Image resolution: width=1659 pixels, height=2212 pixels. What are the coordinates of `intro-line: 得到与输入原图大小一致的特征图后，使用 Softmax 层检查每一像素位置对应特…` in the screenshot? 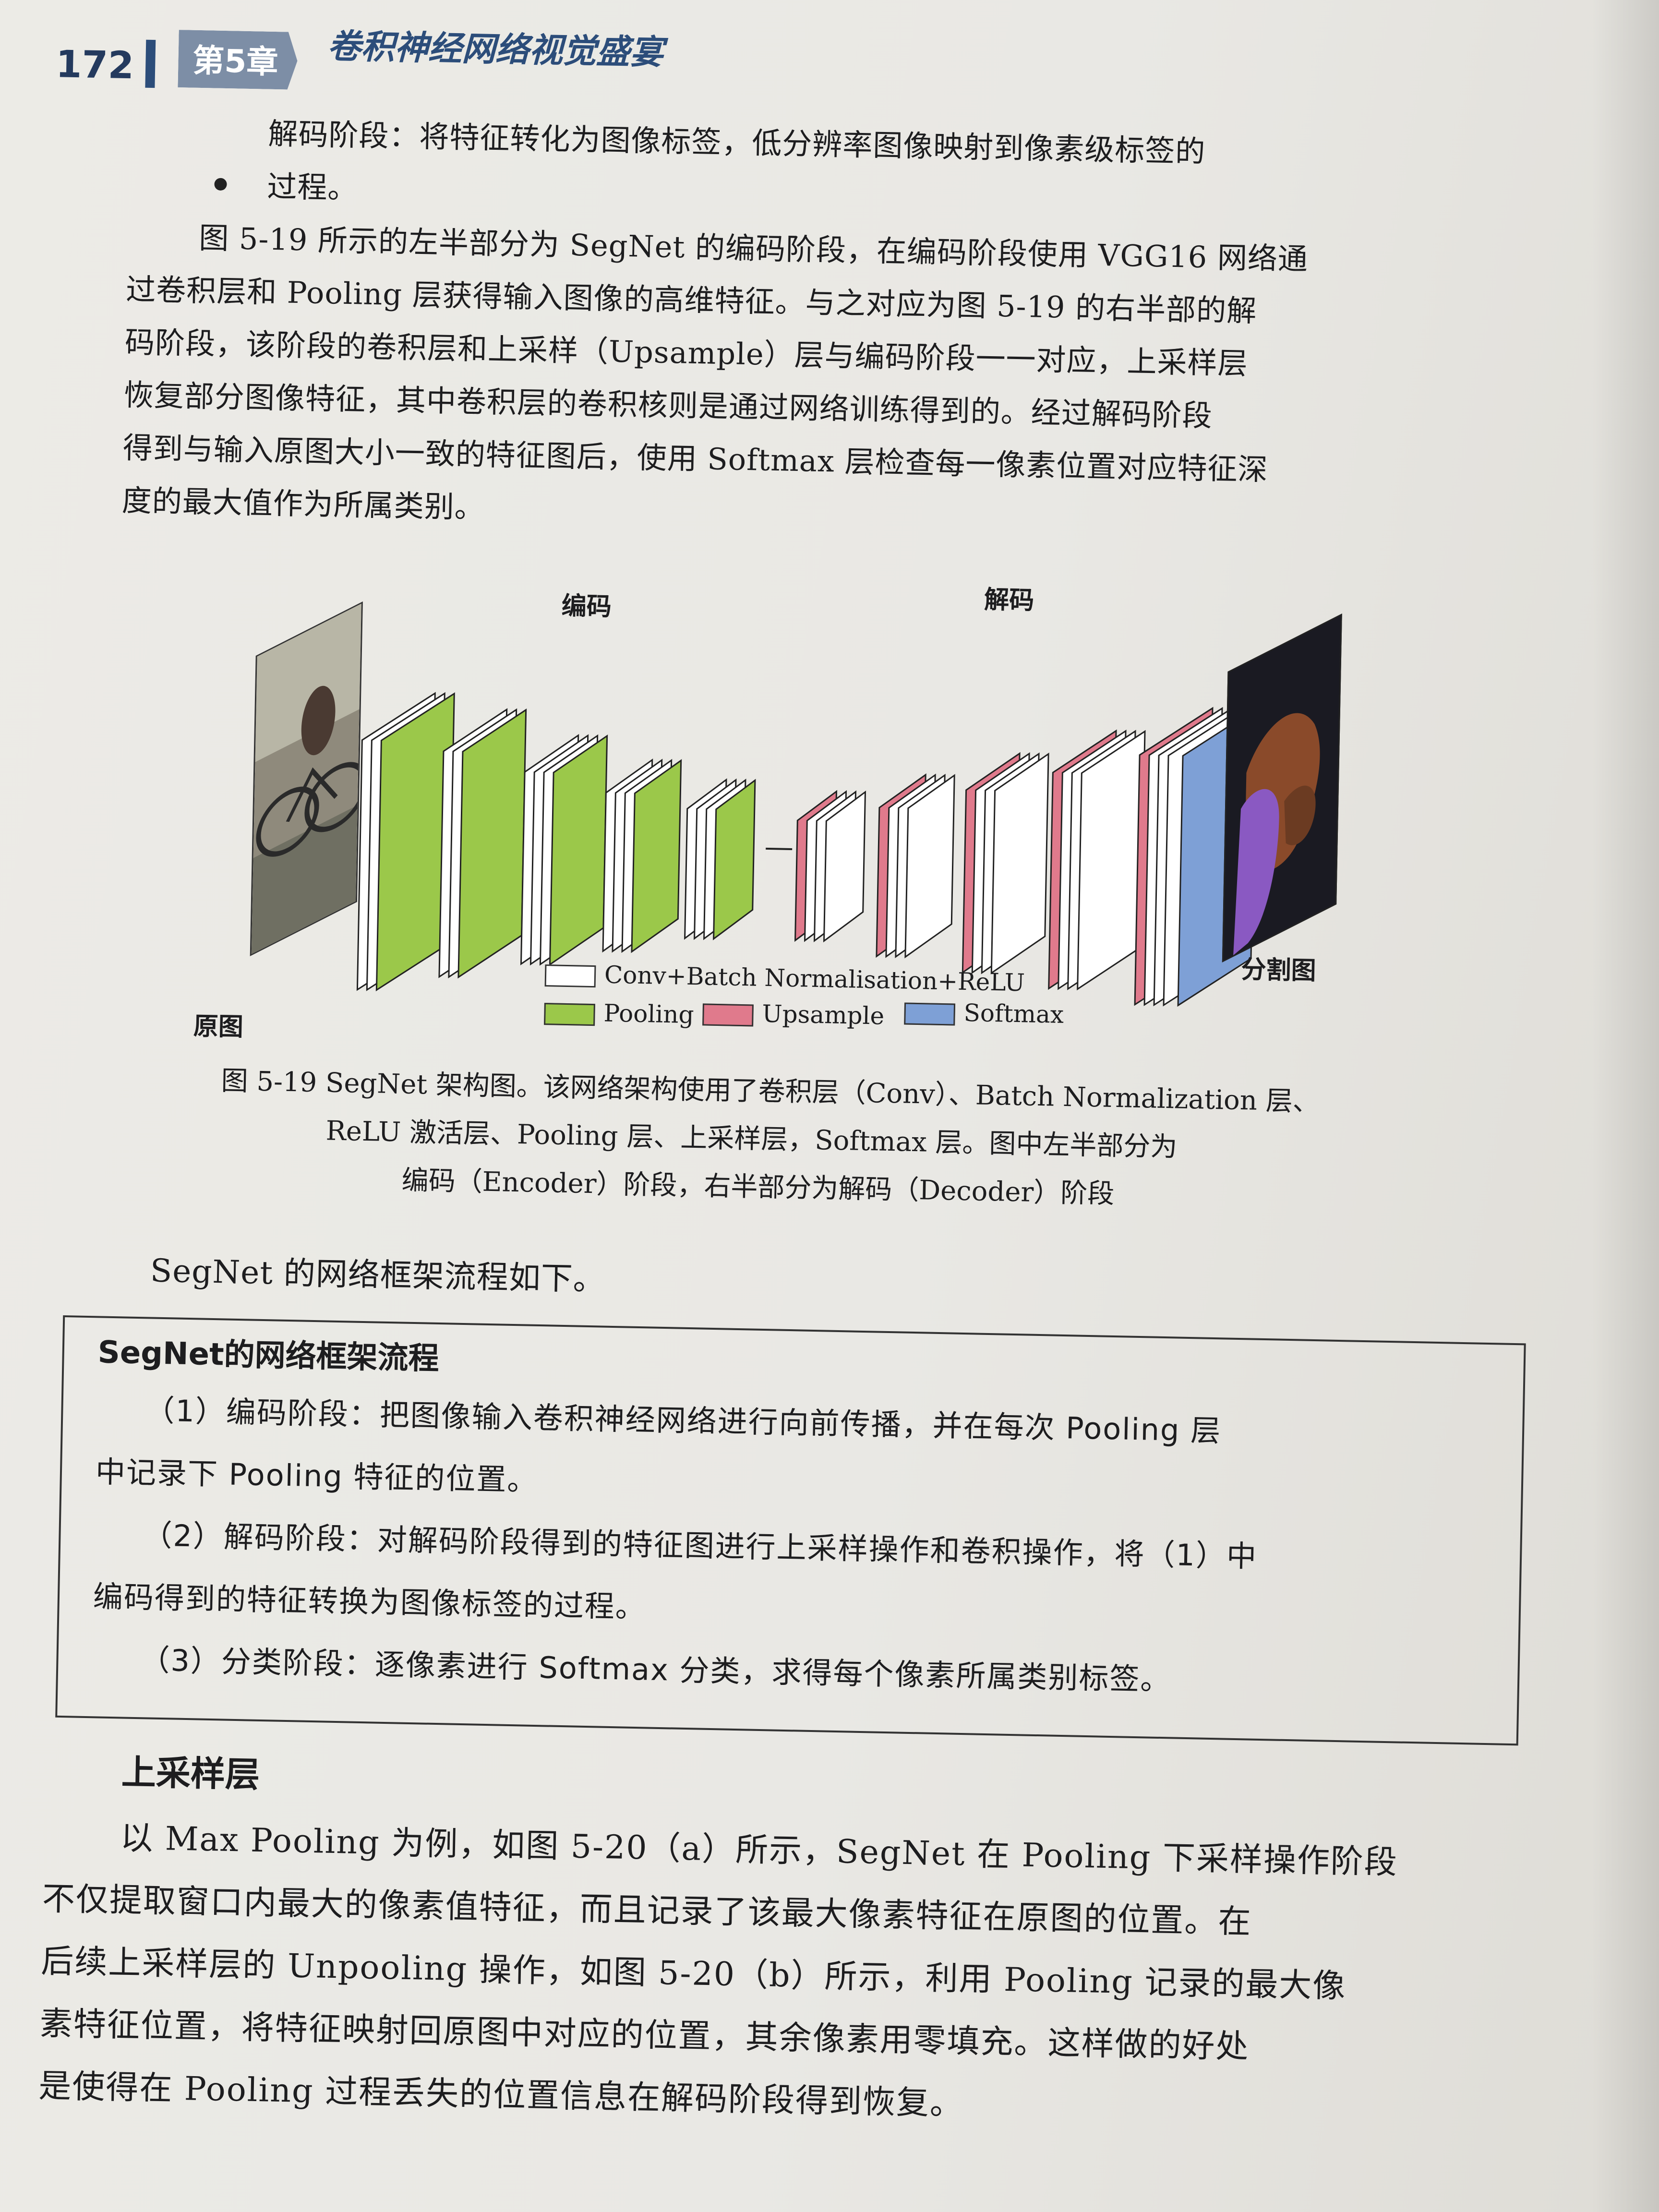 It's located at (695, 459).